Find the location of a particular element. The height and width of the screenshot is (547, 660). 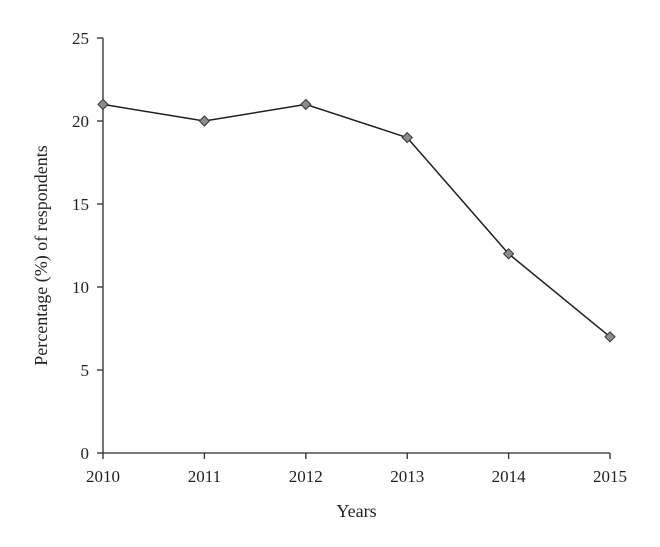

data-point-2014 is located at coordinates (508, 254).